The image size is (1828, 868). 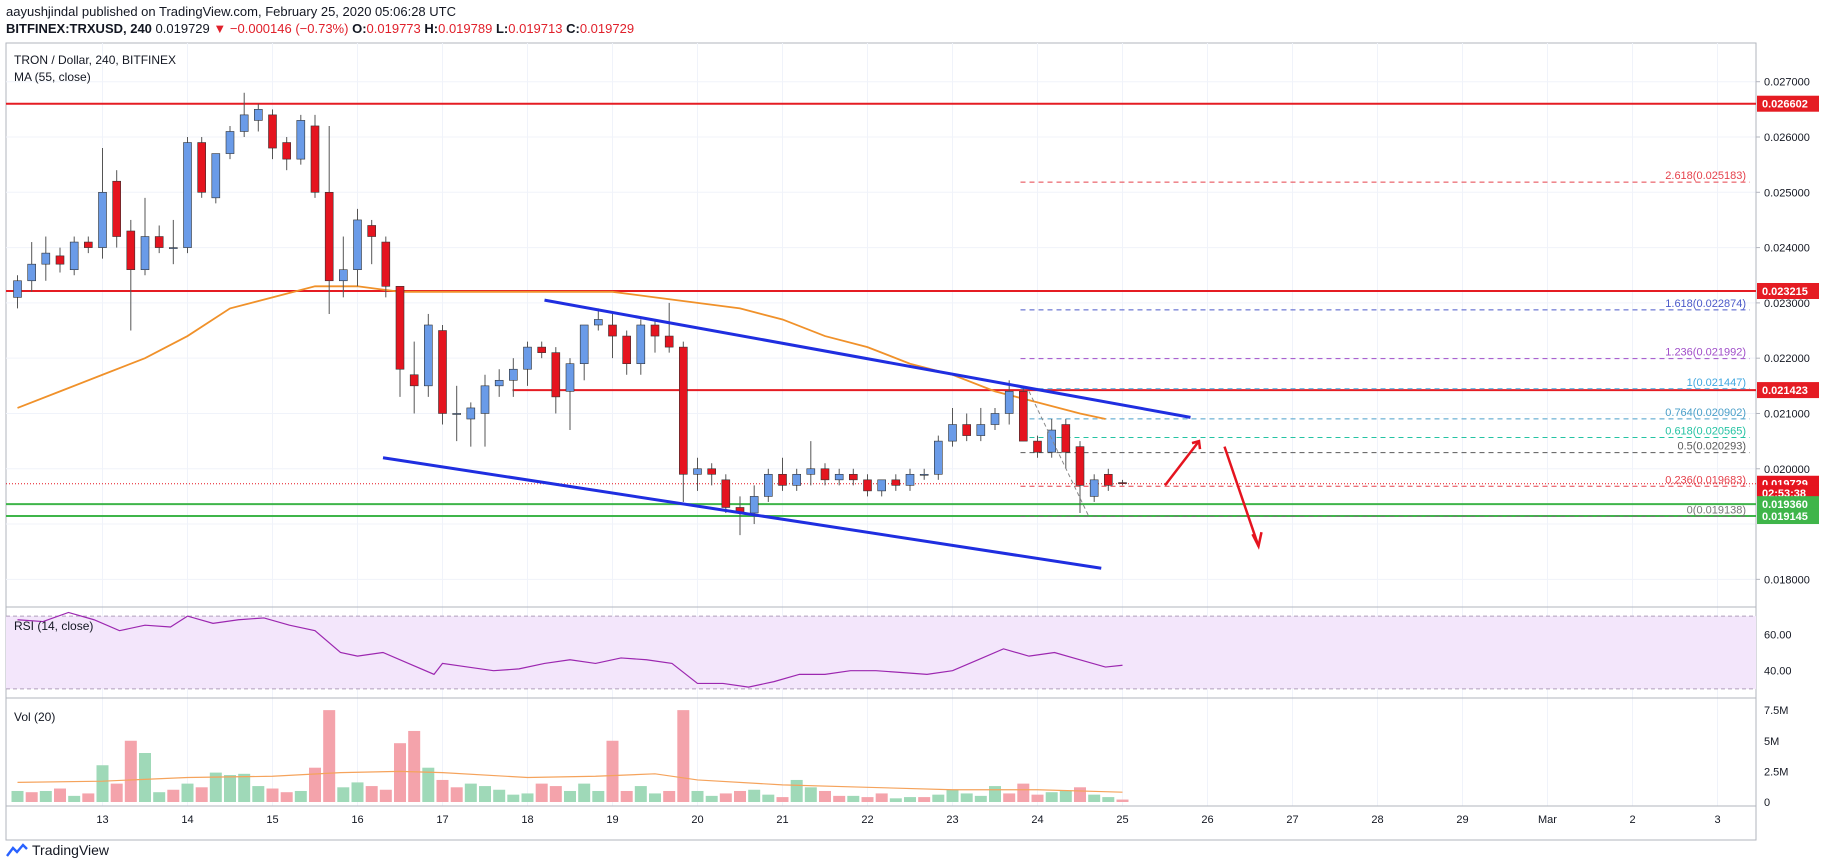 What do you see at coordinates (1705, 176) in the screenshot?
I see `fib-label: 2.618(0.025183)` at bounding box center [1705, 176].